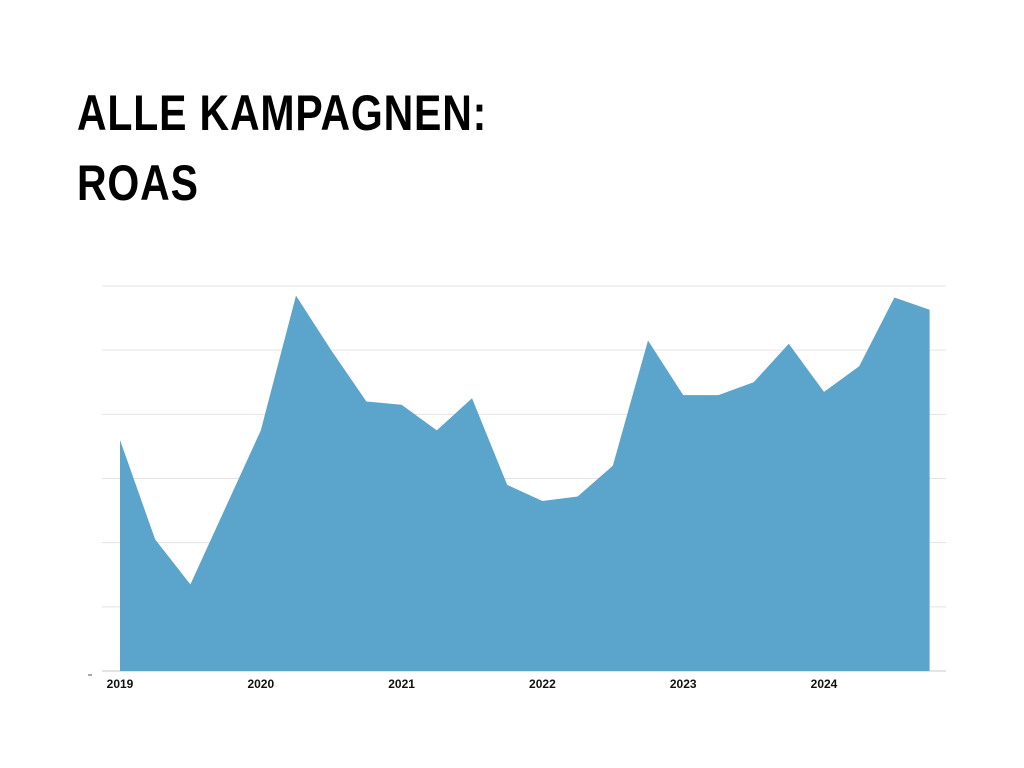 The image size is (1024, 768). Describe the element at coordinates (824, 684) in the screenshot. I see `x-tick-label-2024: 2024` at that location.